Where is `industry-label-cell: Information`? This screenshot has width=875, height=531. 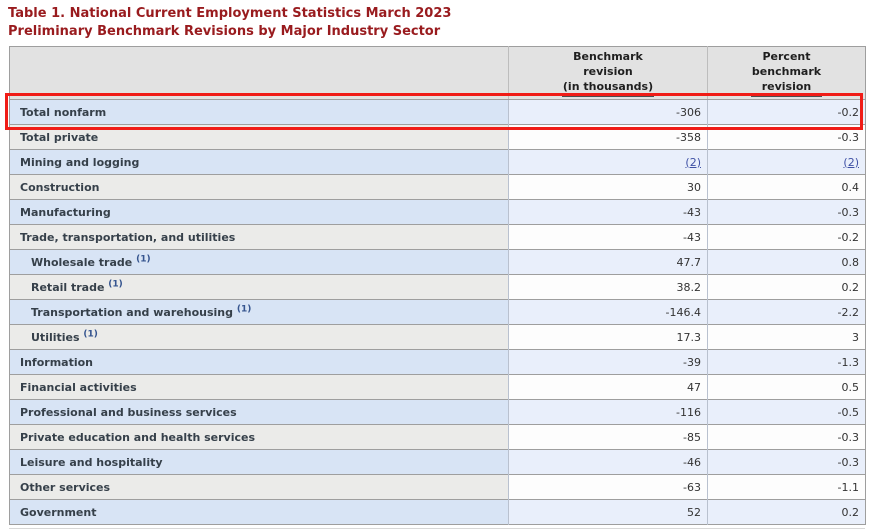 industry-label-cell: Information is located at coordinates (259, 362).